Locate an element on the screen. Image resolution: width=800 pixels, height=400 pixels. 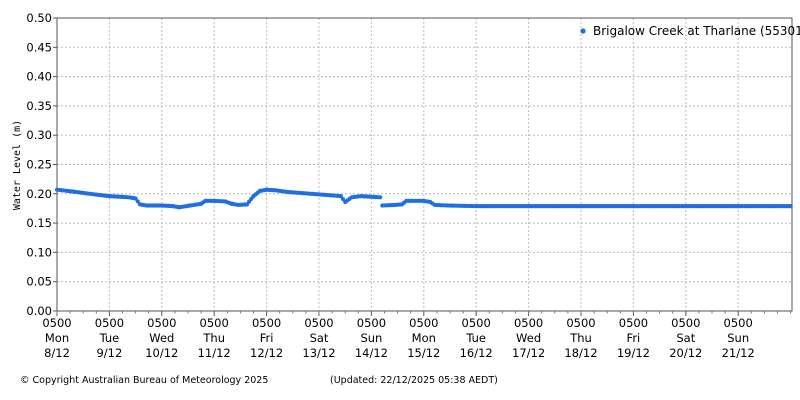
y-tick-label: 0.50 is located at coordinates (39, 18).